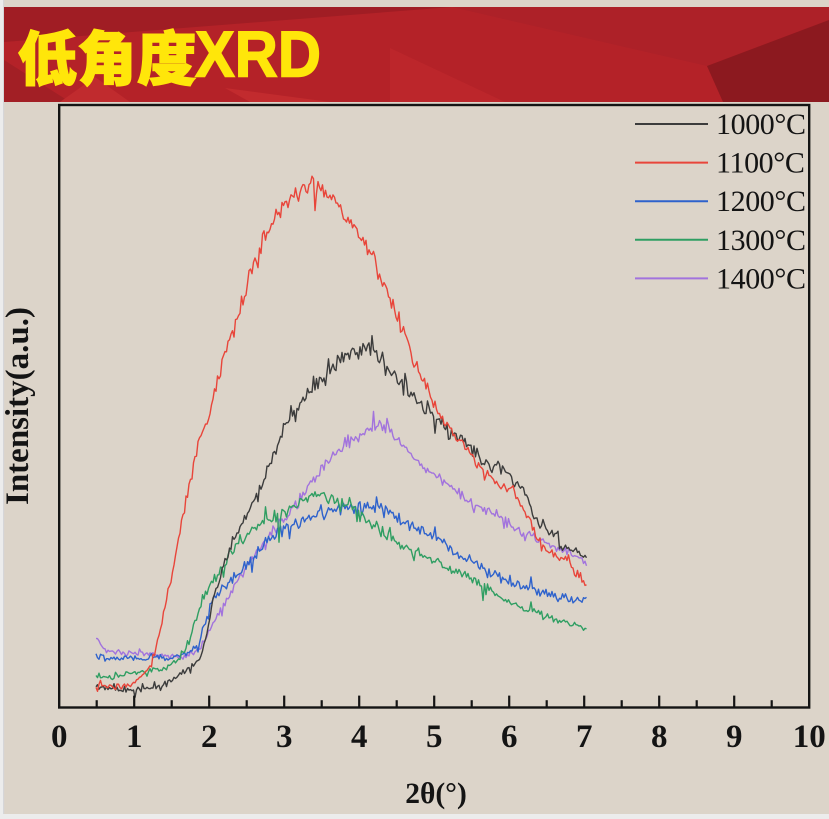 This screenshot has width=829, height=819. What do you see at coordinates (134, 737) in the screenshot?
I see `svg-text: 1` at bounding box center [134, 737].